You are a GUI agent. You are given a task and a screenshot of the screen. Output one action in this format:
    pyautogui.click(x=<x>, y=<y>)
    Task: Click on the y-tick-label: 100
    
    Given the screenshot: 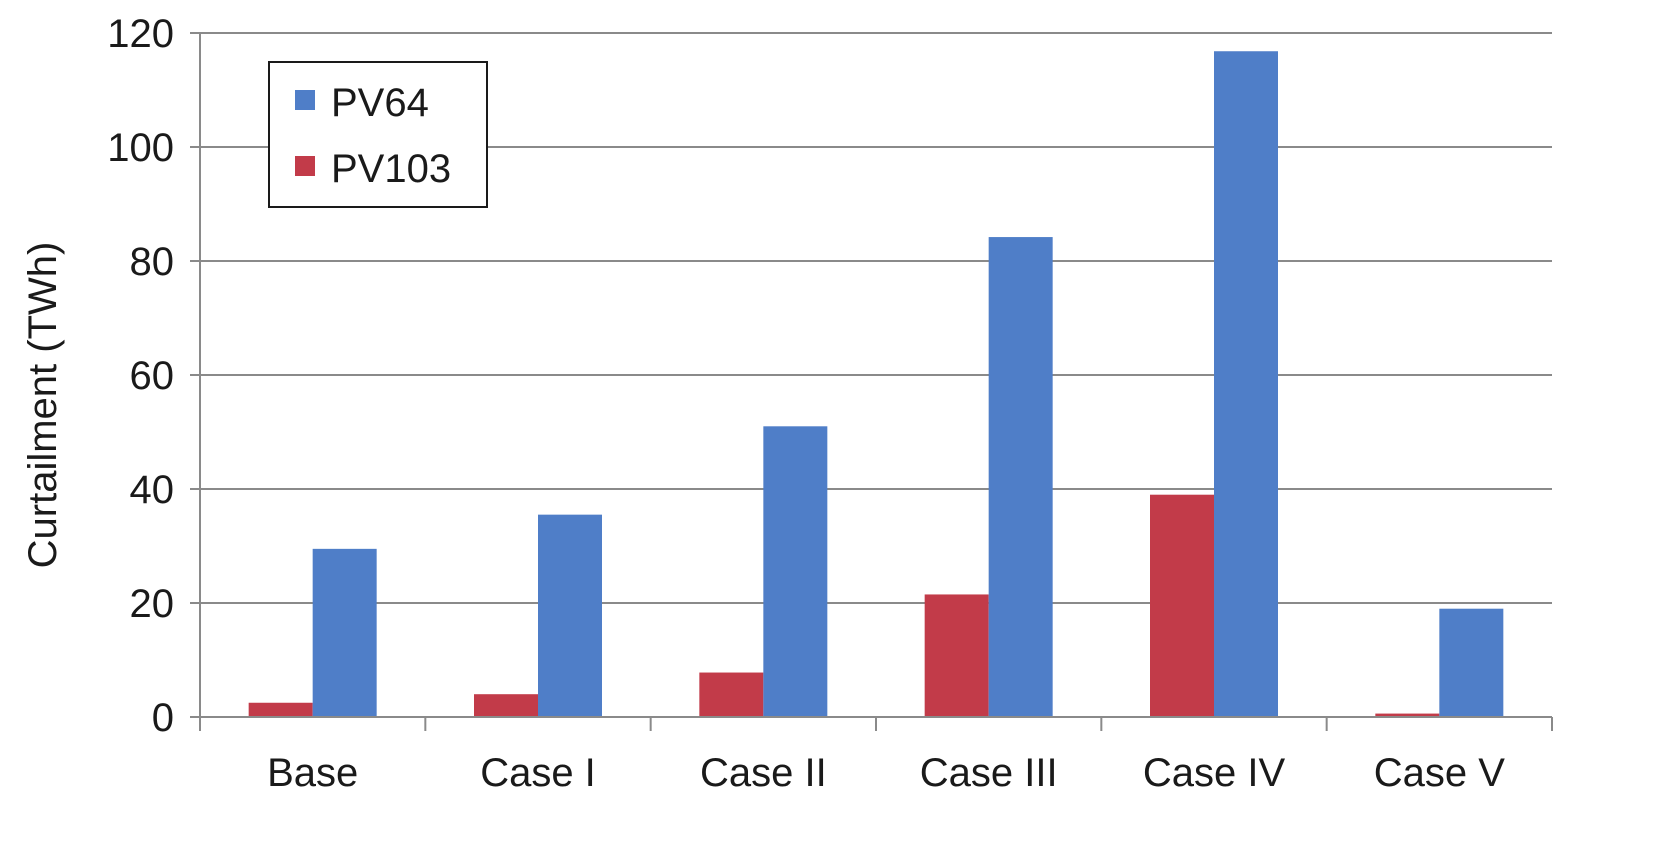 What is the action you would take?
    pyautogui.click(x=140, y=148)
    